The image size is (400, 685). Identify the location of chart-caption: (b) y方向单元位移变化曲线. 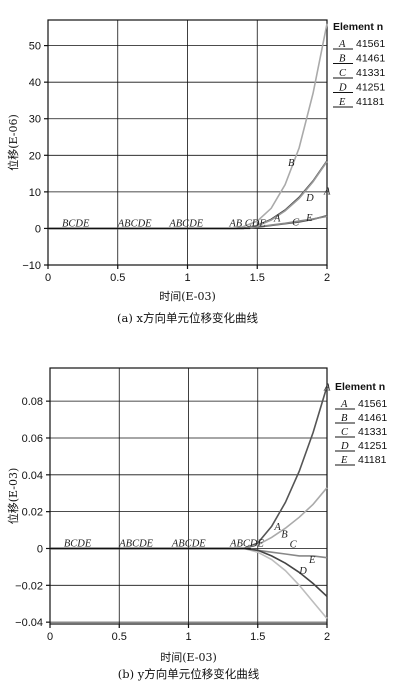
(189, 674).